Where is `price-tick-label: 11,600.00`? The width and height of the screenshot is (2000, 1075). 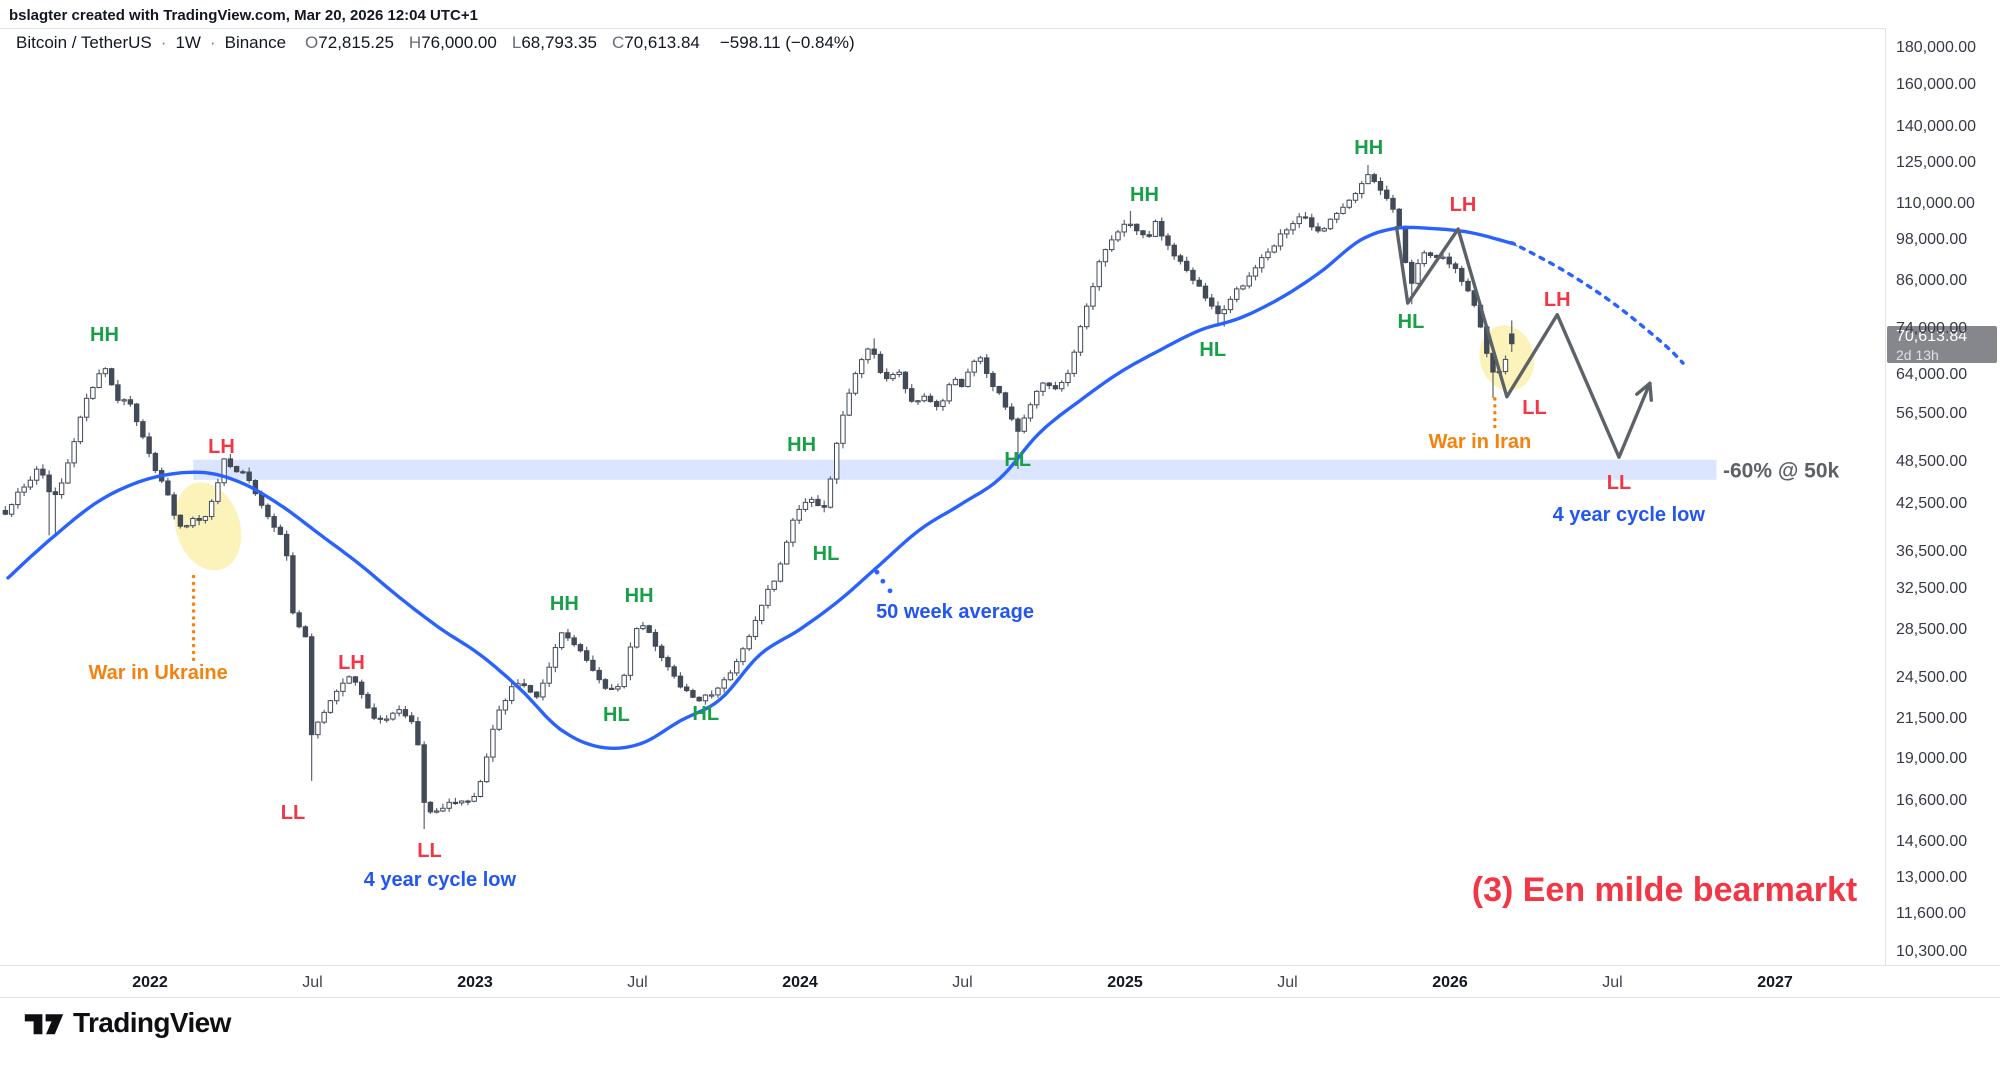 price-tick-label: 11,600.00 is located at coordinates (1931, 914).